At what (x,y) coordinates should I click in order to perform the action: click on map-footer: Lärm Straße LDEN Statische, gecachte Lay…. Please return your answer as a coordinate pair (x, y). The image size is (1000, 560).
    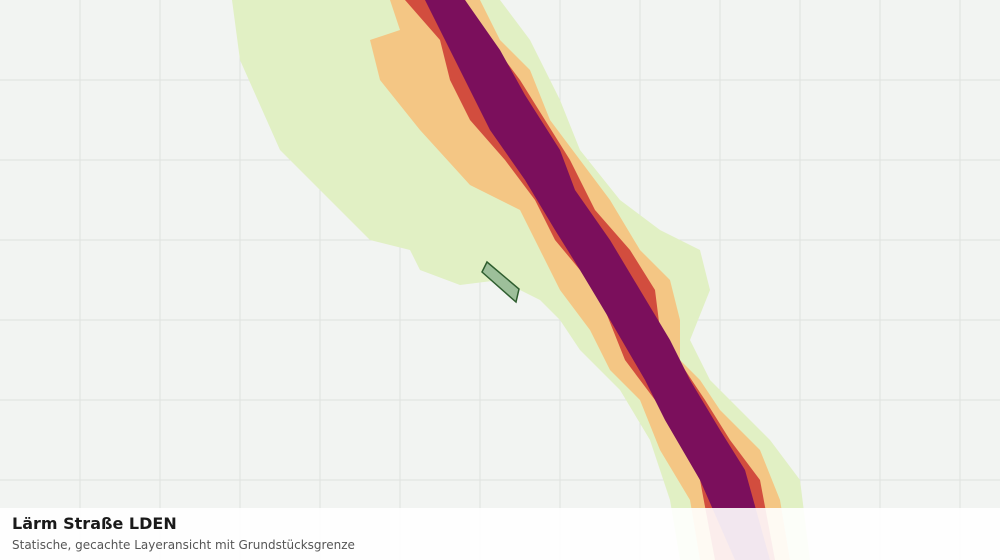
    Looking at the image, I should click on (500, 534).